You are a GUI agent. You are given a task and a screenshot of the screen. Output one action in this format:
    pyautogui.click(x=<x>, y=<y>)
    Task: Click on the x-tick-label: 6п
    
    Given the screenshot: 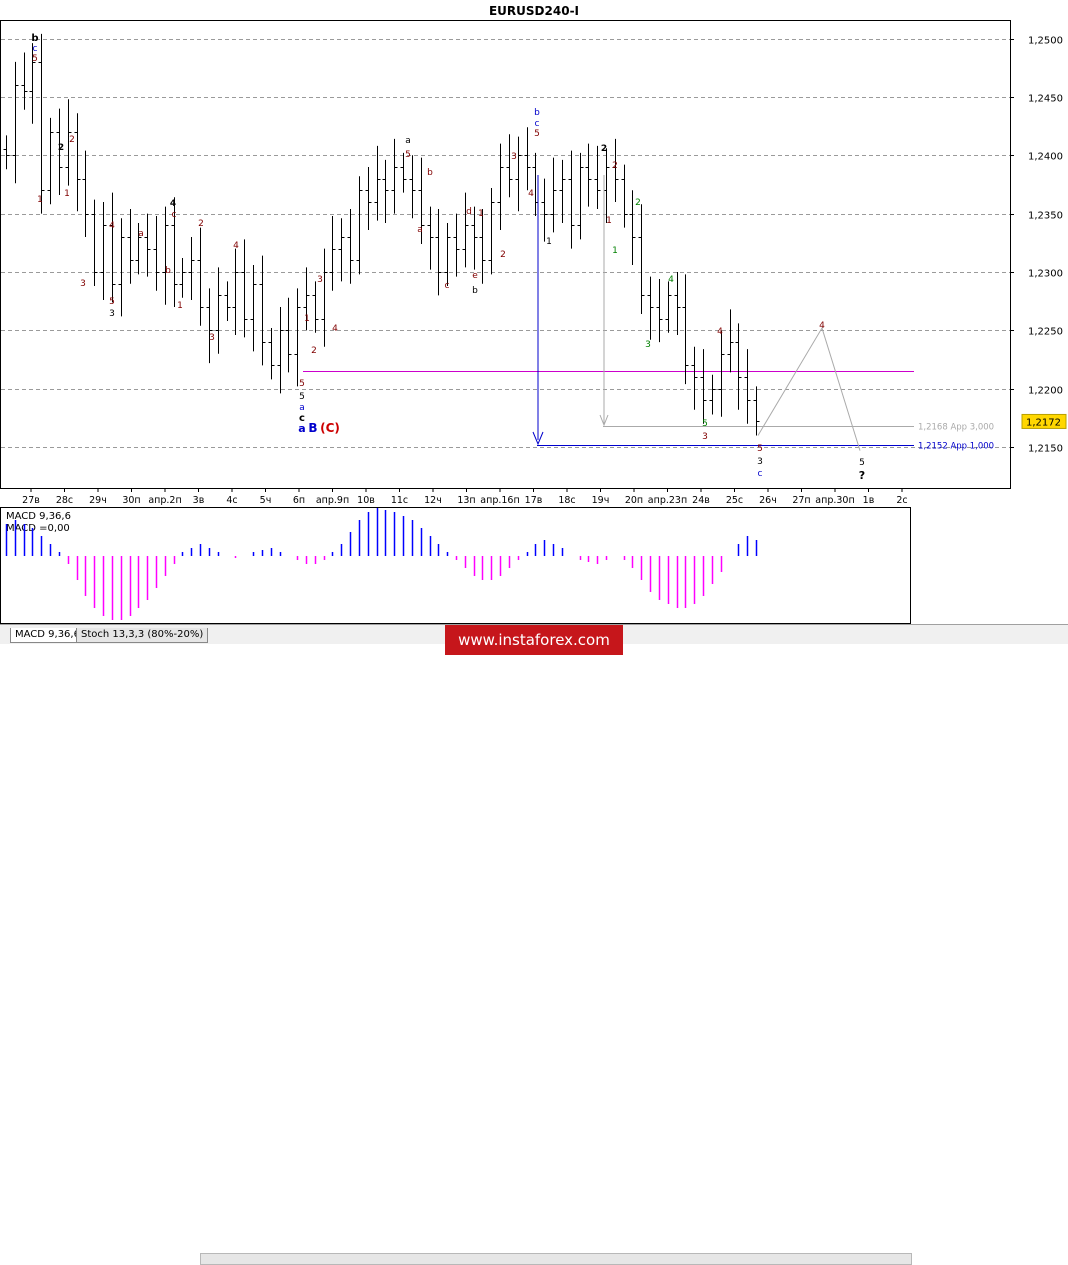 What is the action you would take?
    pyautogui.click(x=299, y=500)
    